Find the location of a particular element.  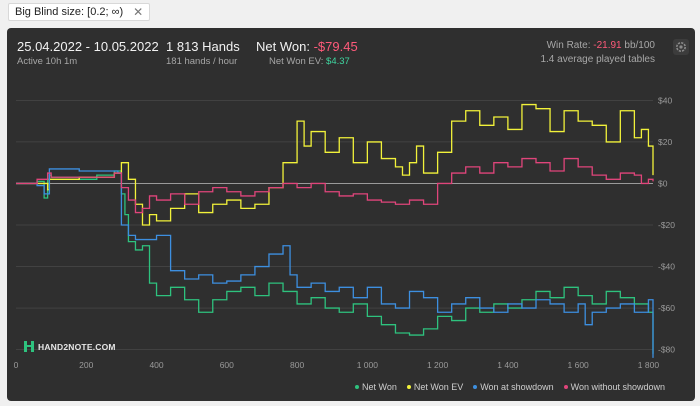

net-won: Net Won: -$79.45 is located at coordinates (307, 46).